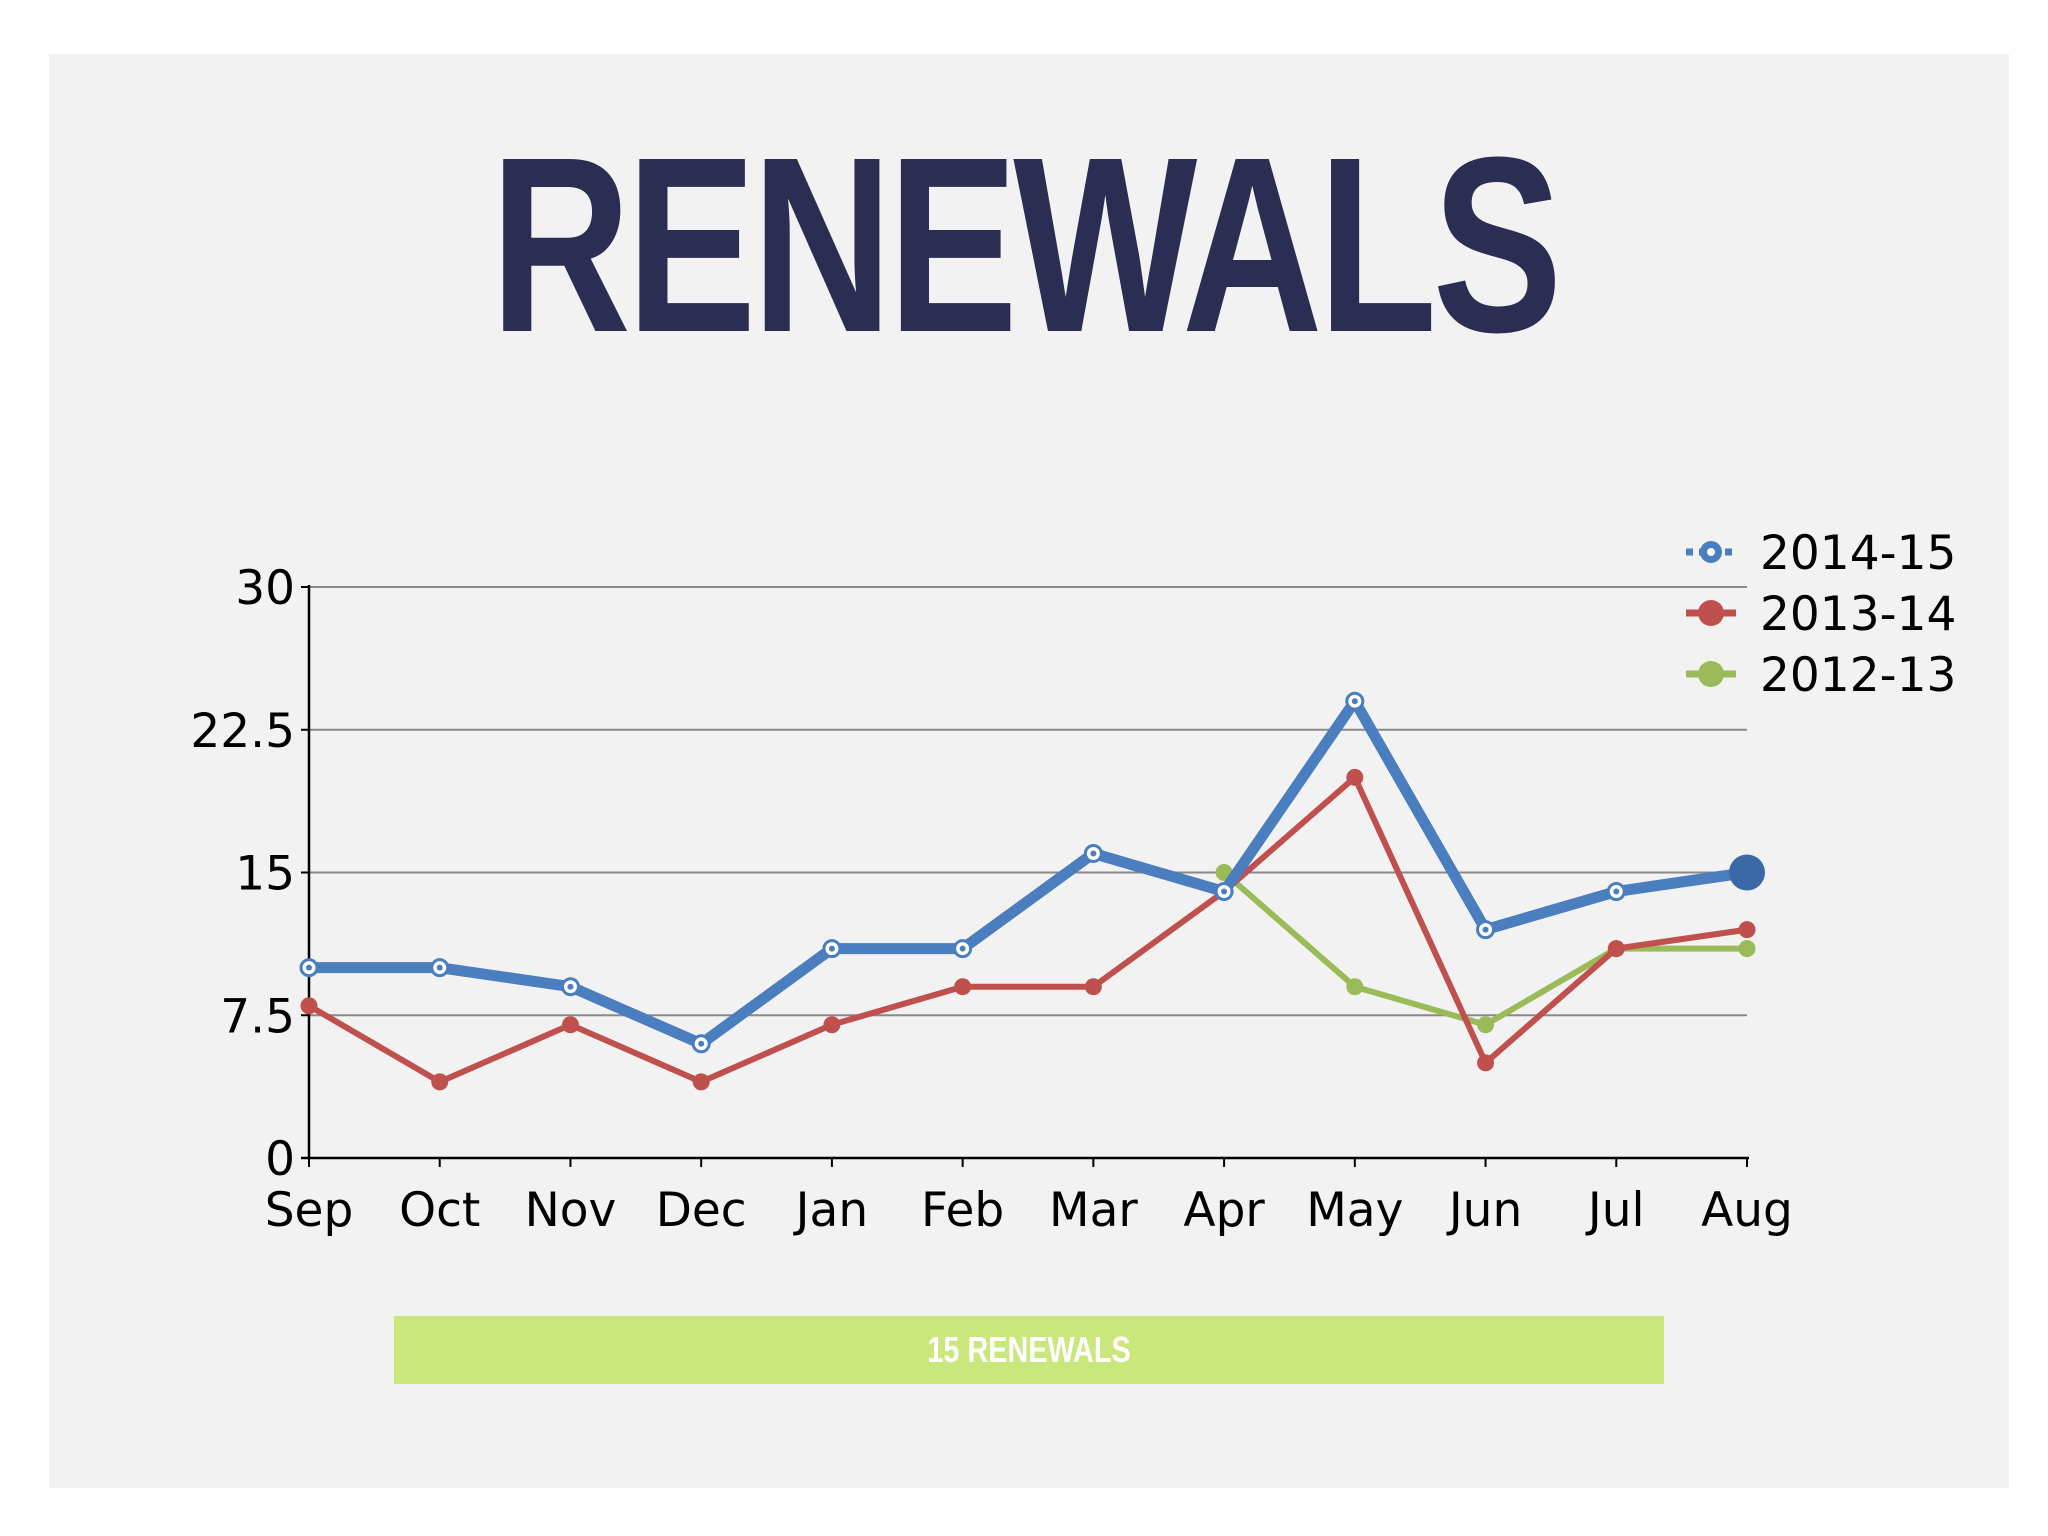  Describe the element at coordinates (1026, 244) in the screenshot. I see `page-title: RENEWALS` at that location.